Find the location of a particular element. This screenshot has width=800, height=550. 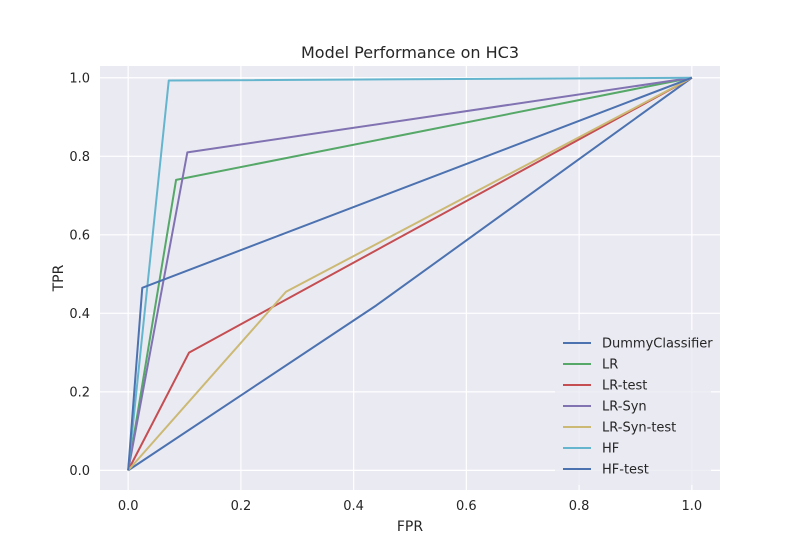

x-tick-label: 0.6 is located at coordinates (466, 506).